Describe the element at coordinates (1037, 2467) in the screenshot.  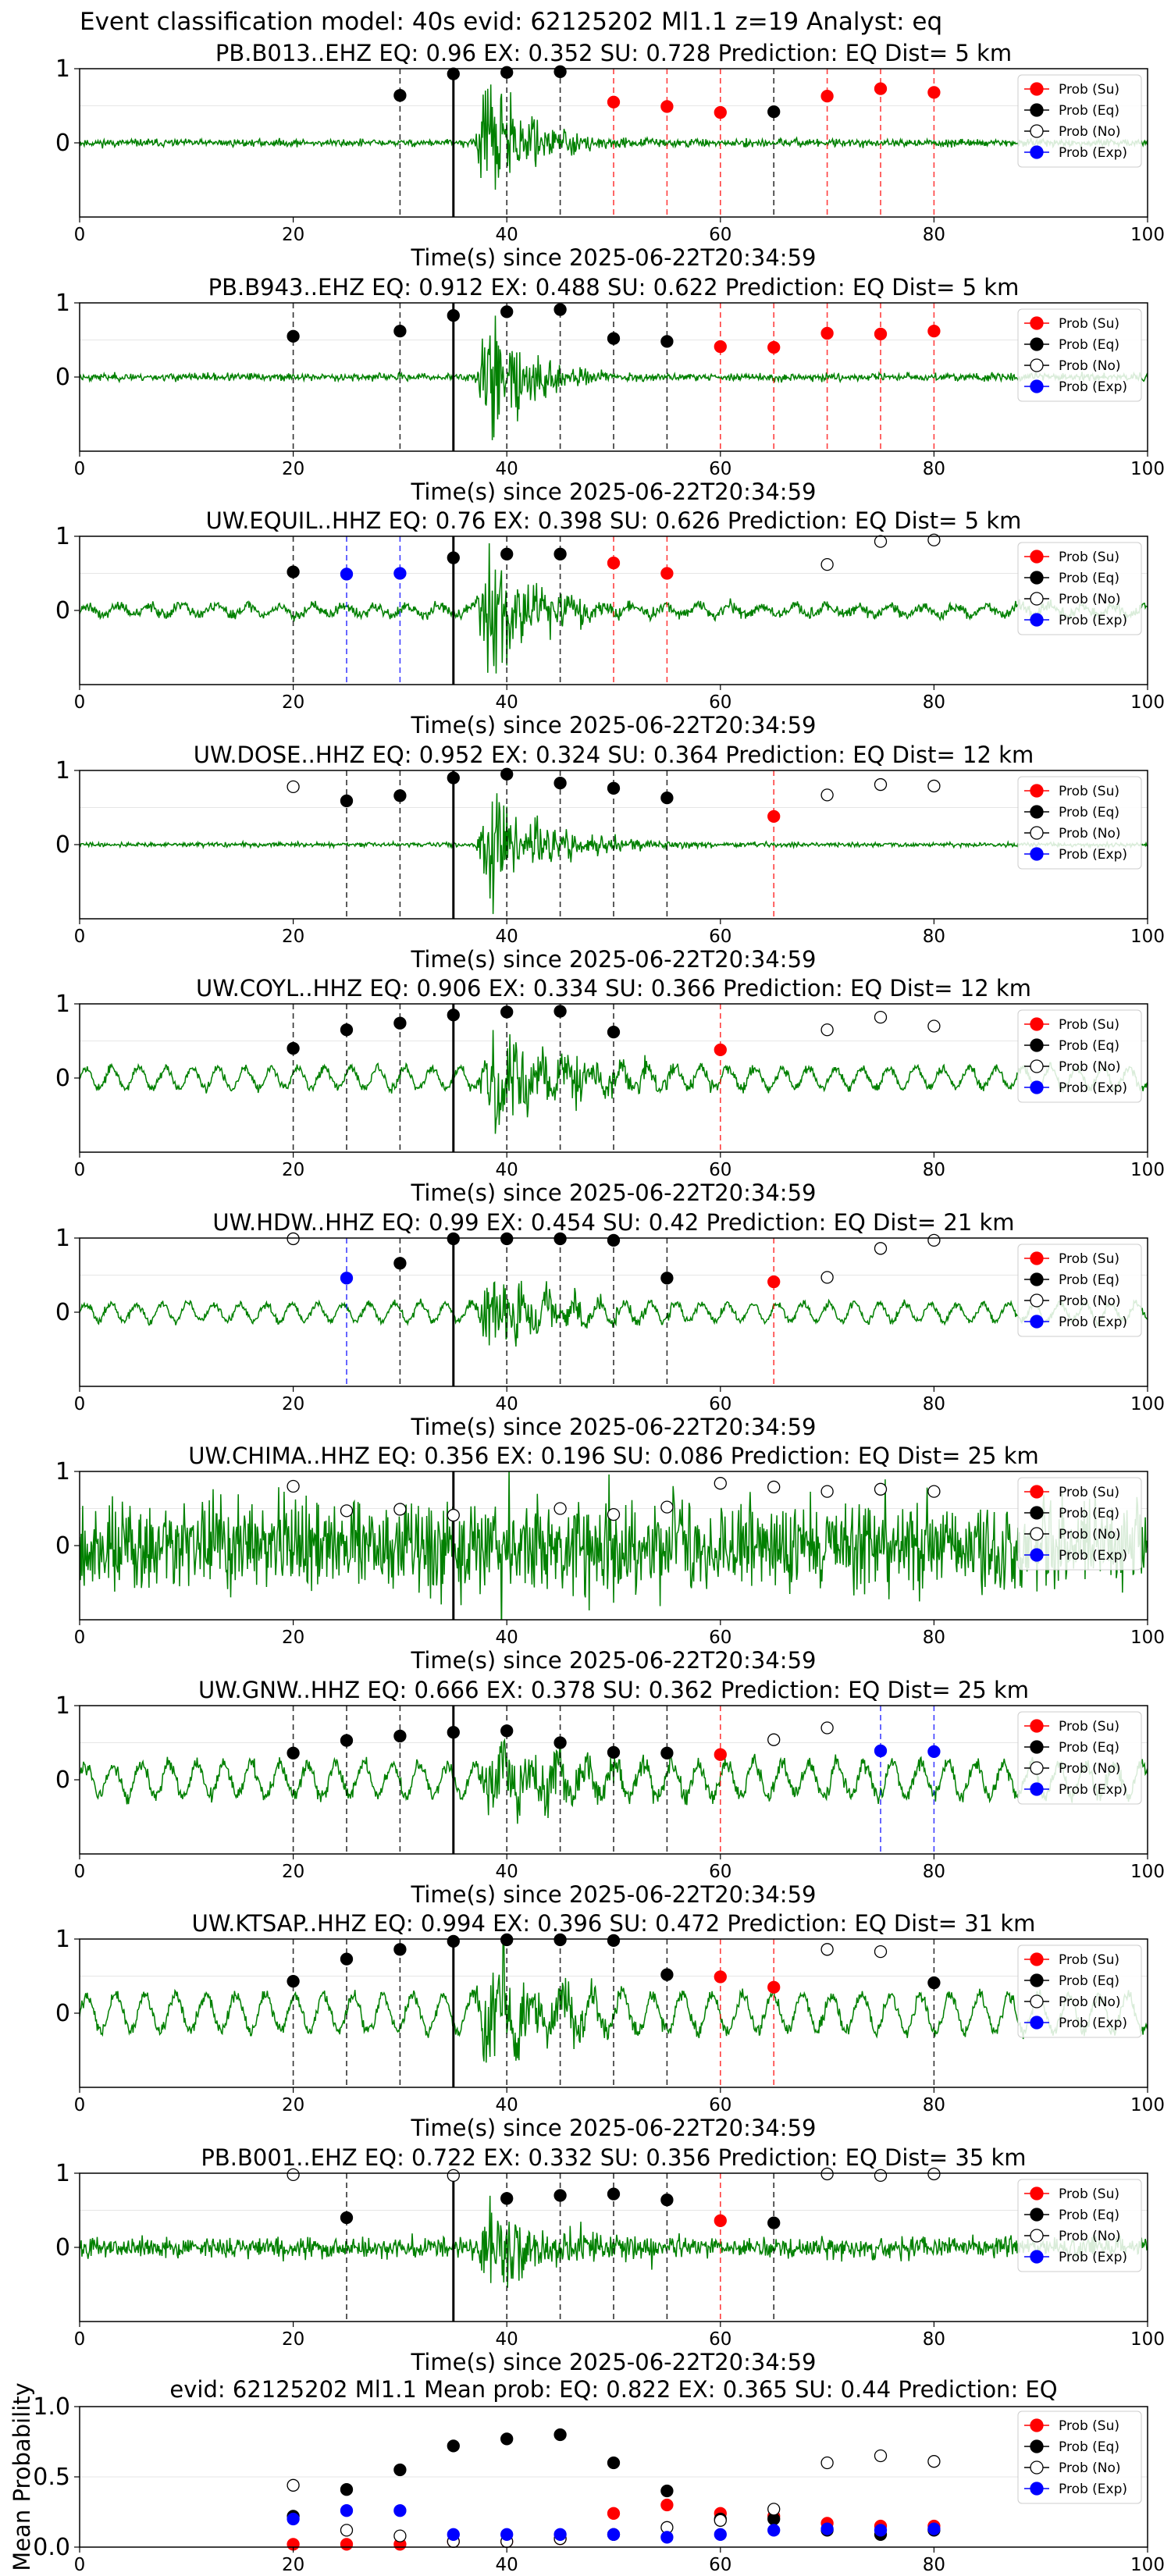
I see `legend-marker-no` at that location.